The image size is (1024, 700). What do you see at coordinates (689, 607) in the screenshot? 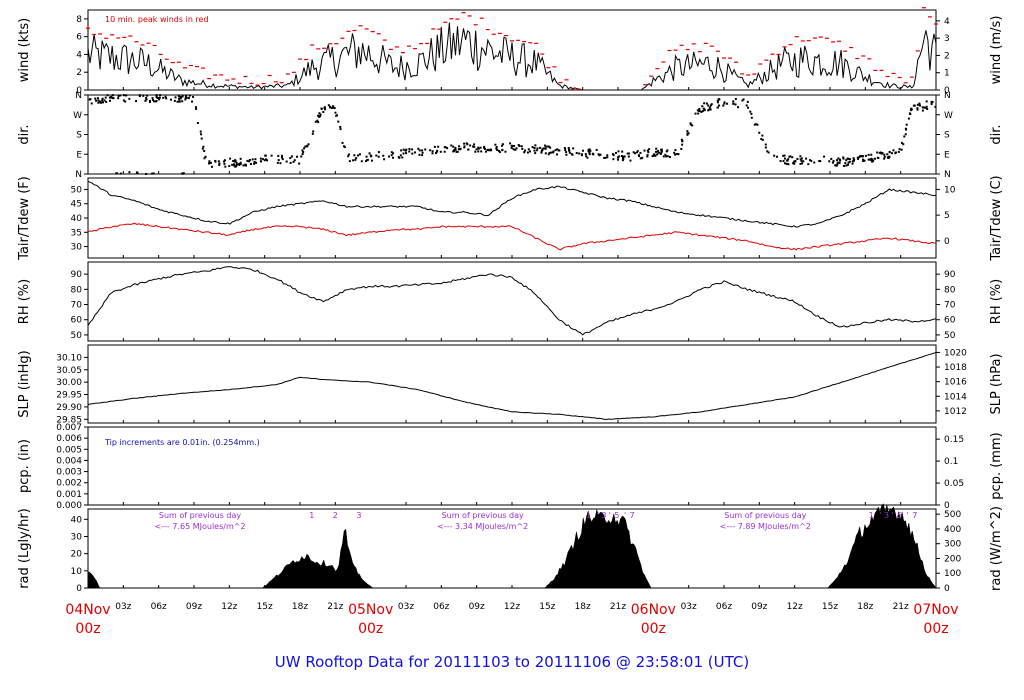
I see `x-tick-label: 03z` at bounding box center [689, 607].